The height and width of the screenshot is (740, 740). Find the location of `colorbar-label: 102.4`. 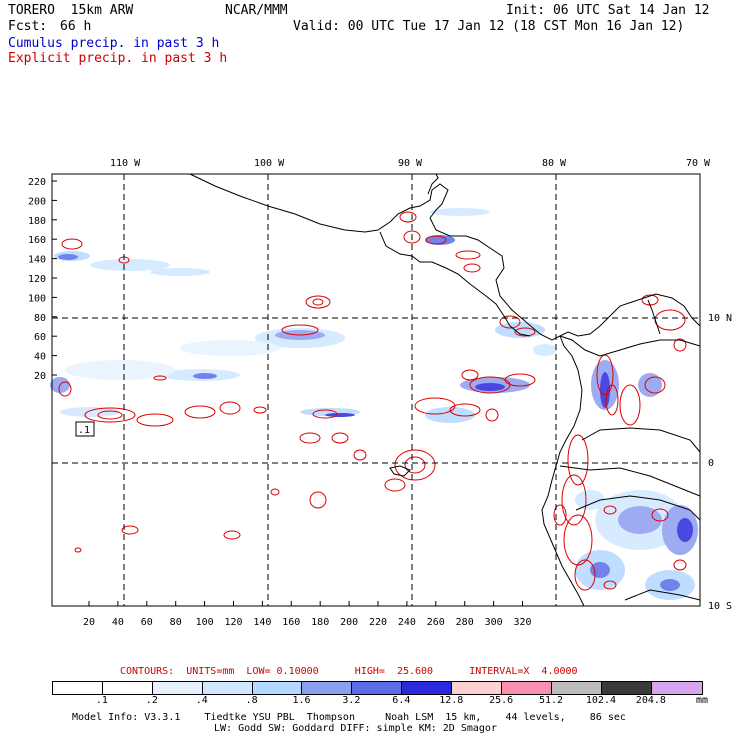

colorbar-label: 102.4 is located at coordinates (600, 700).